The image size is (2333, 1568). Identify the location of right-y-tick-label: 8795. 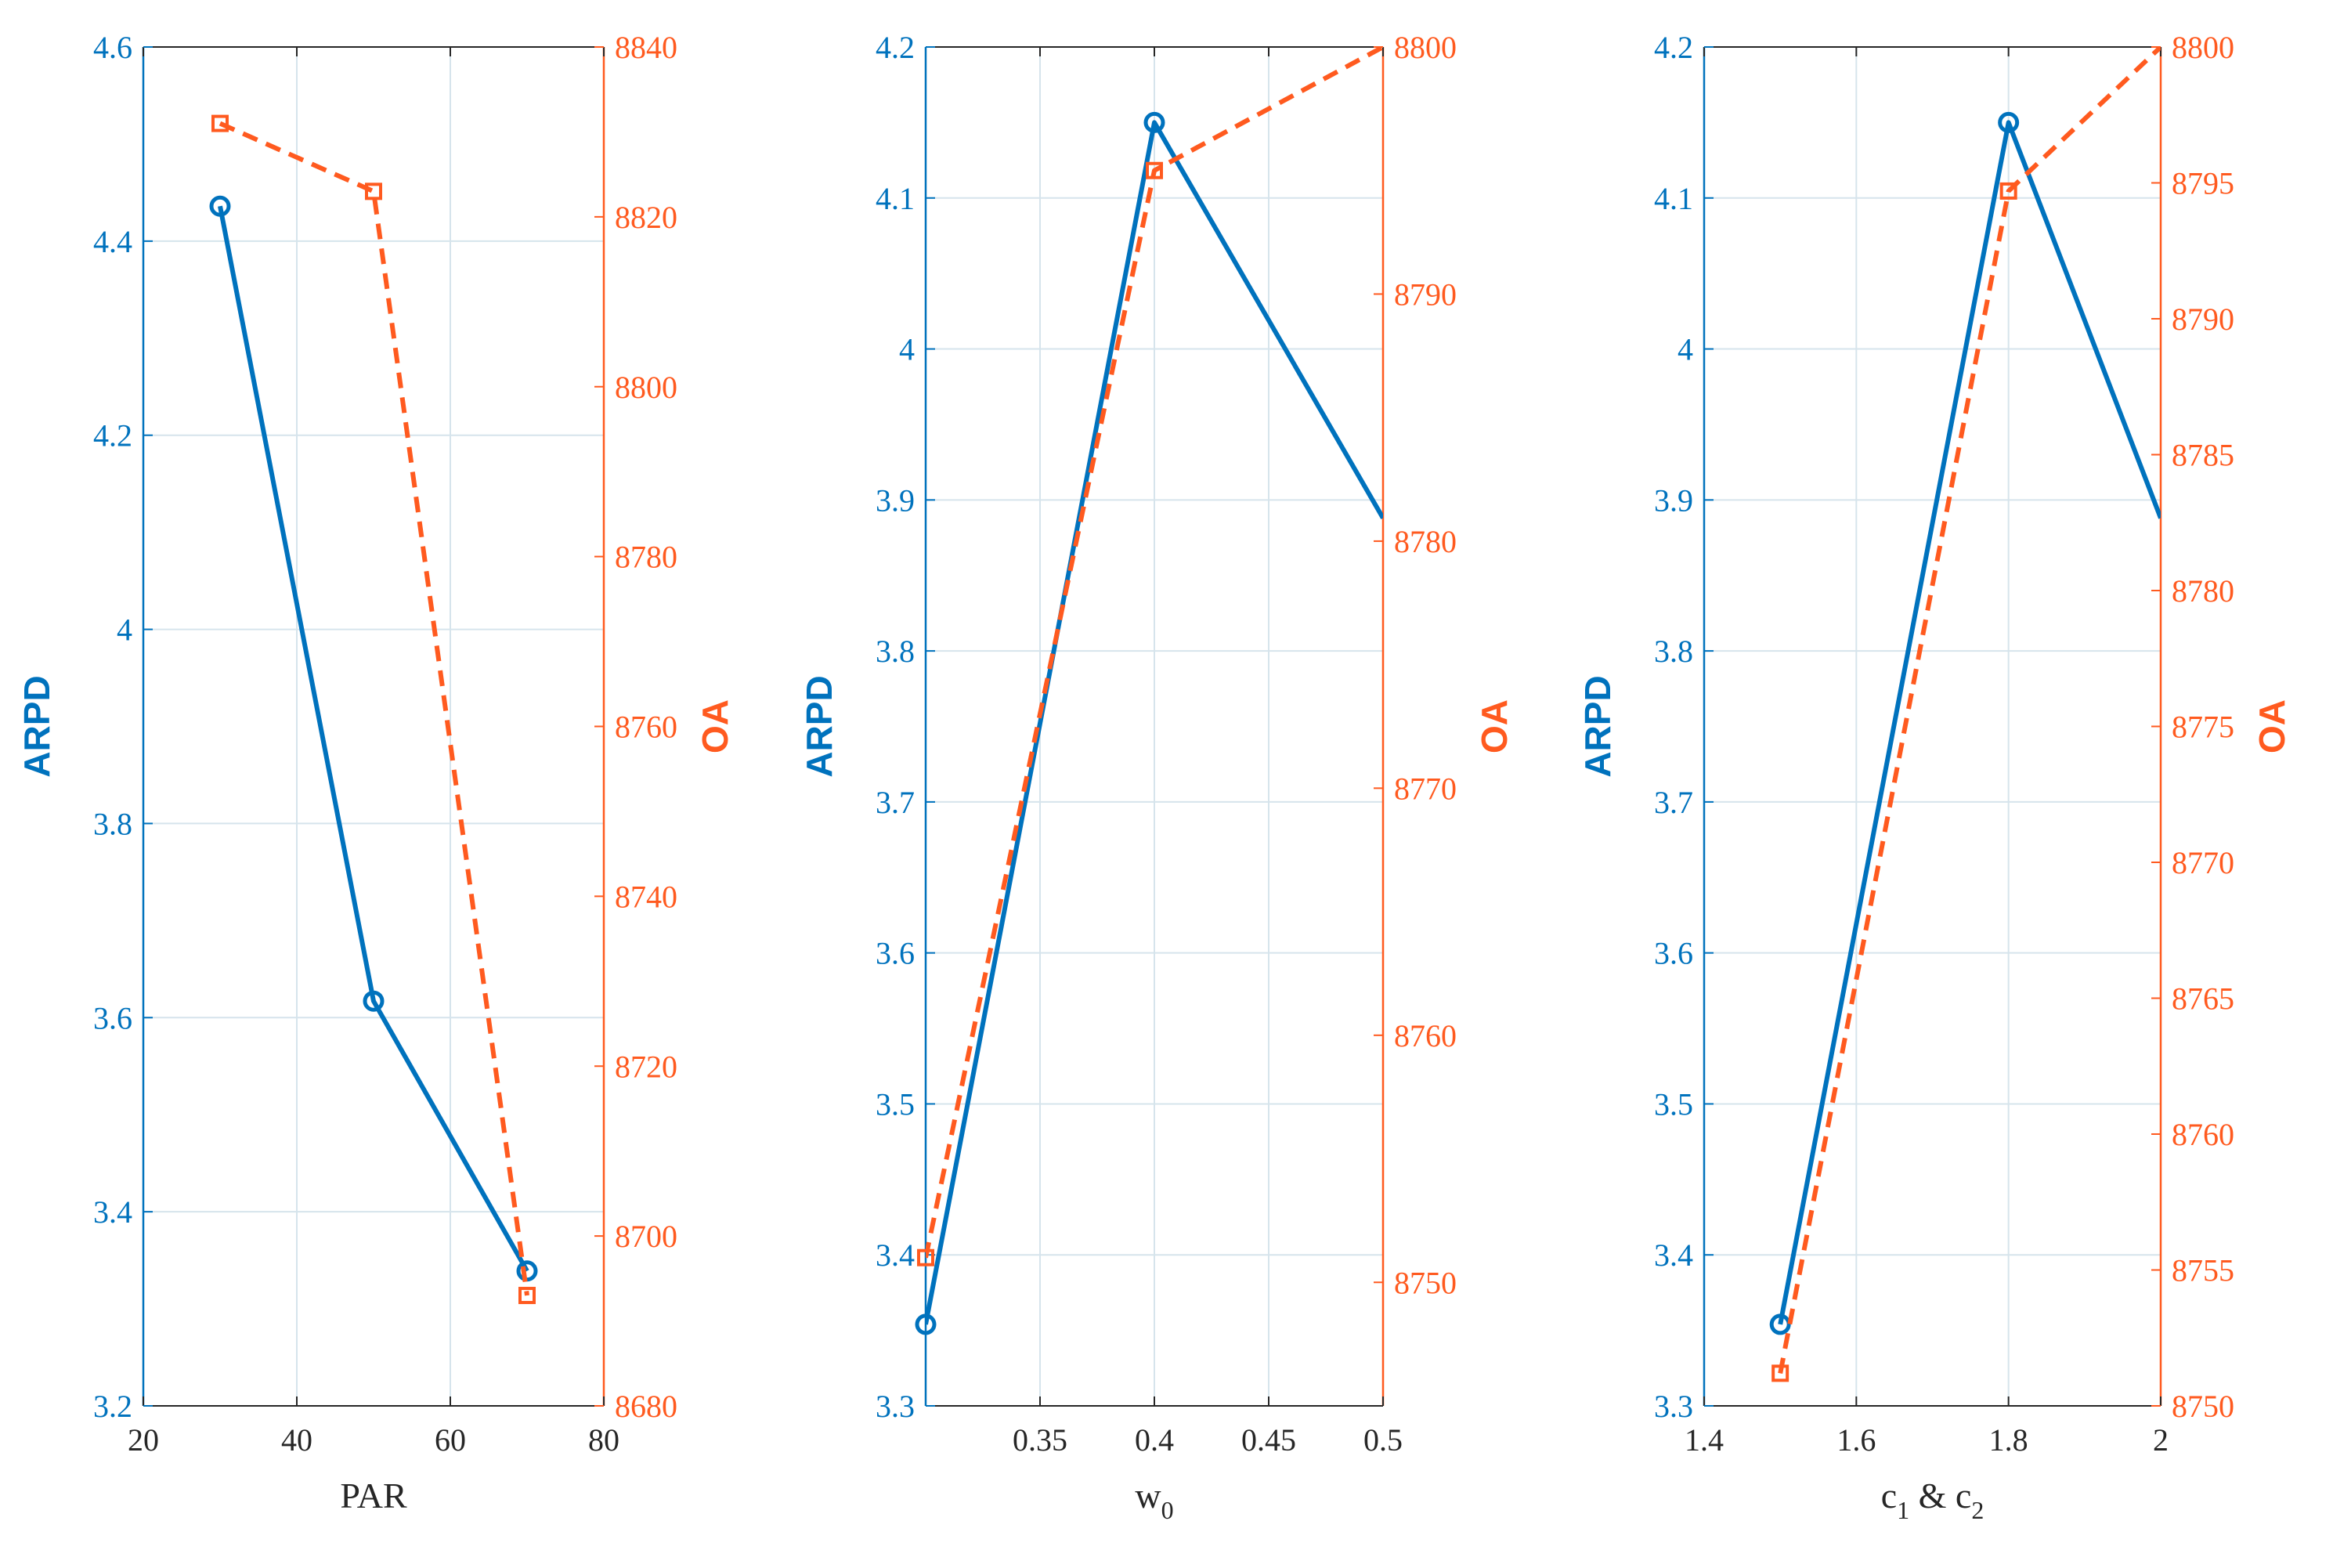
(2203, 183).